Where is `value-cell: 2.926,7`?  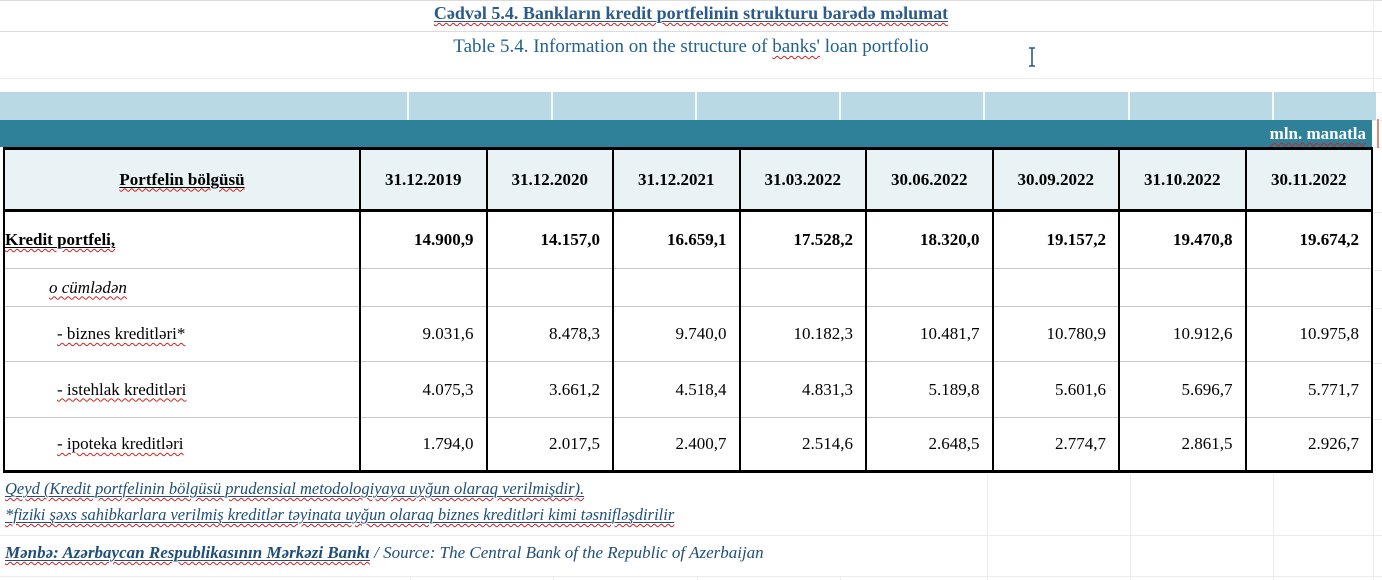
value-cell: 2.926,7 is located at coordinates (1308, 444).